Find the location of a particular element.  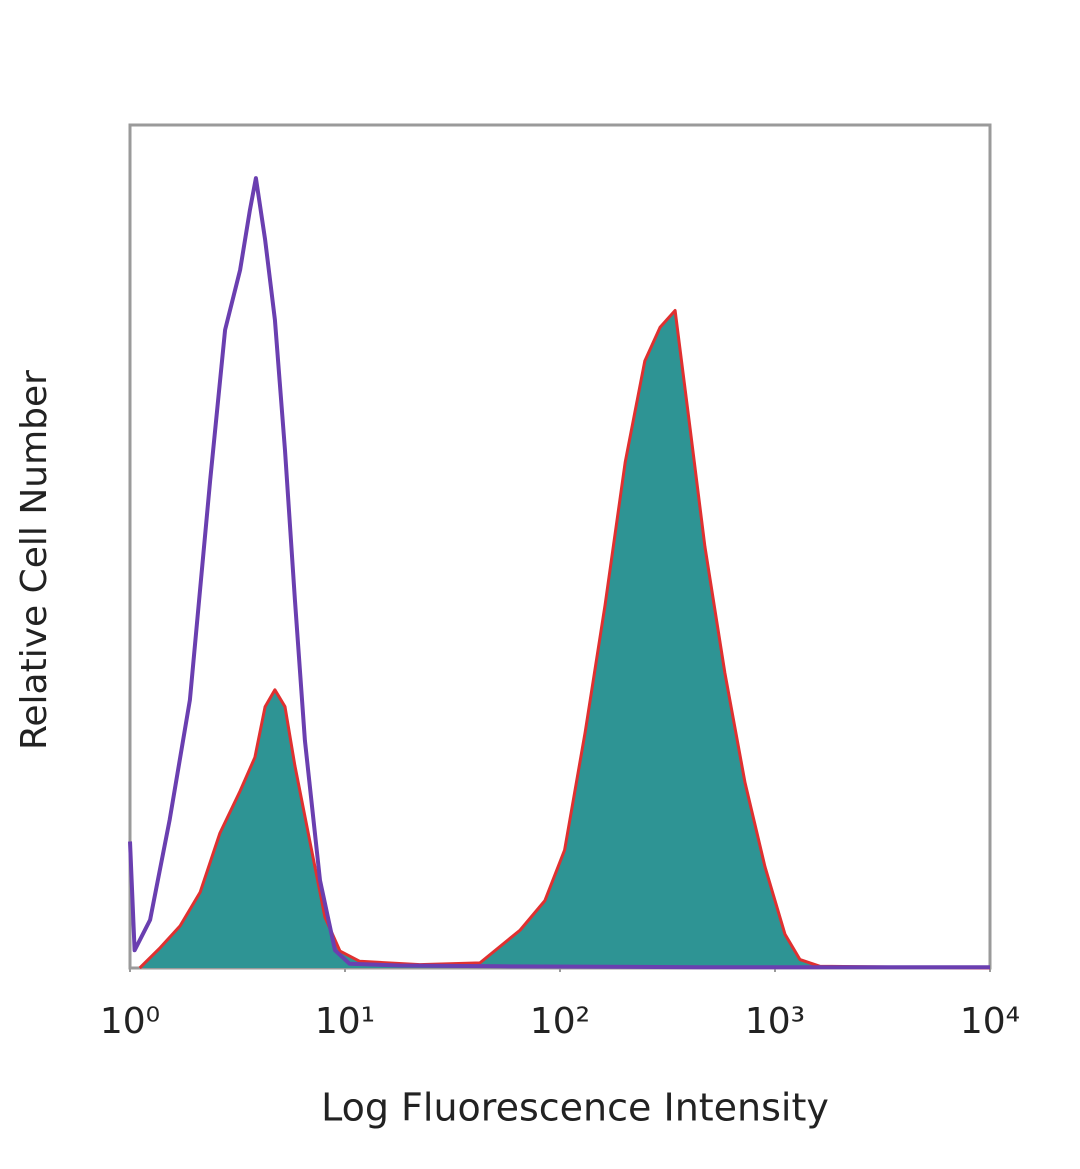

x-tick-label: 10³ is located at coordinates (775, 1021).